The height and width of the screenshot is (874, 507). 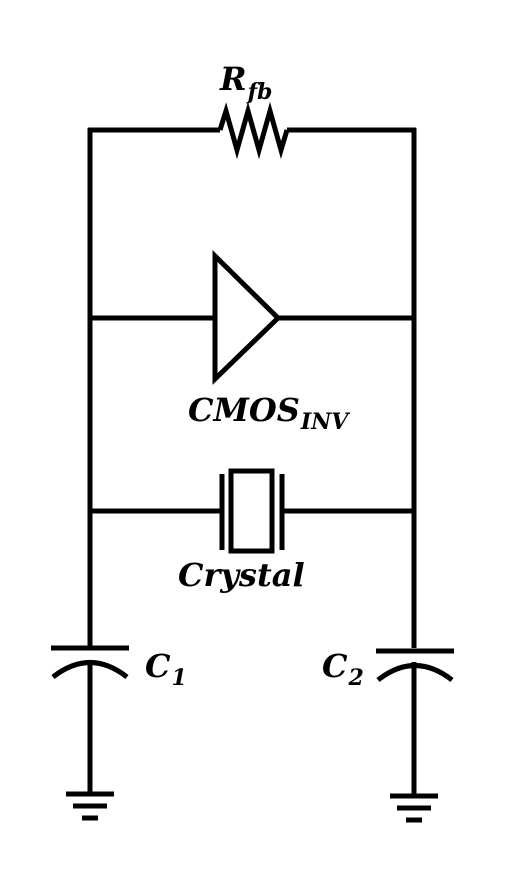 I want to click on crystal: Crystal, so click(x=241, y=531).